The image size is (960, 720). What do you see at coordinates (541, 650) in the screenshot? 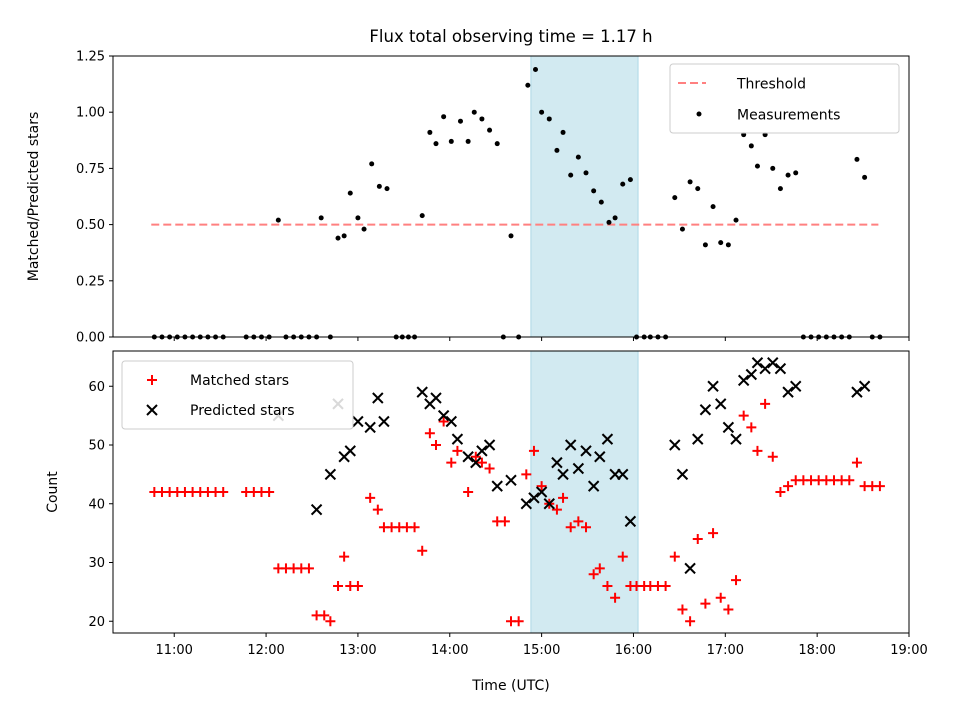
I see `count-x-tick-label: 15:00` at bounding box center [541, 650].